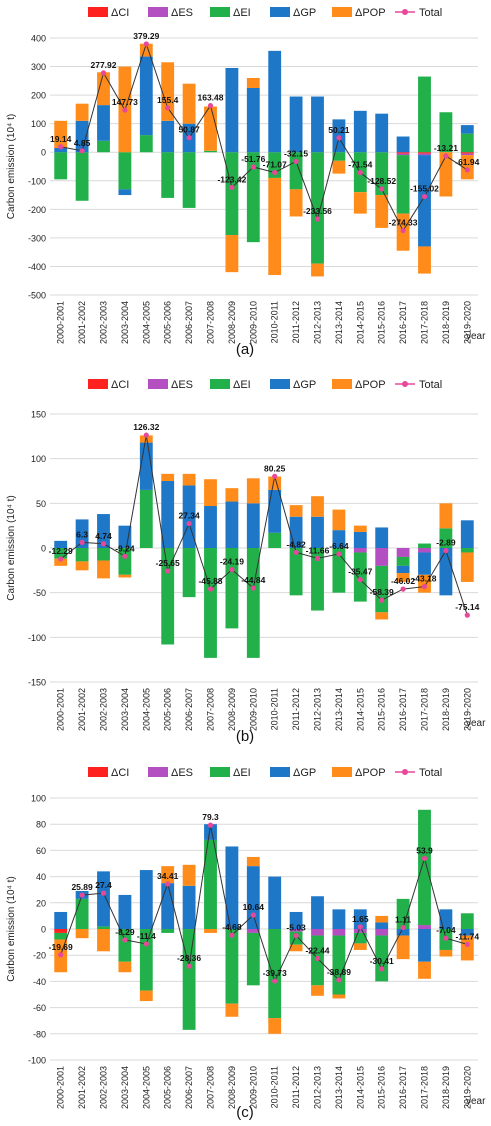 The image size is (491, 1126). I want to click on total-label: -2.89, so click(446, 543).